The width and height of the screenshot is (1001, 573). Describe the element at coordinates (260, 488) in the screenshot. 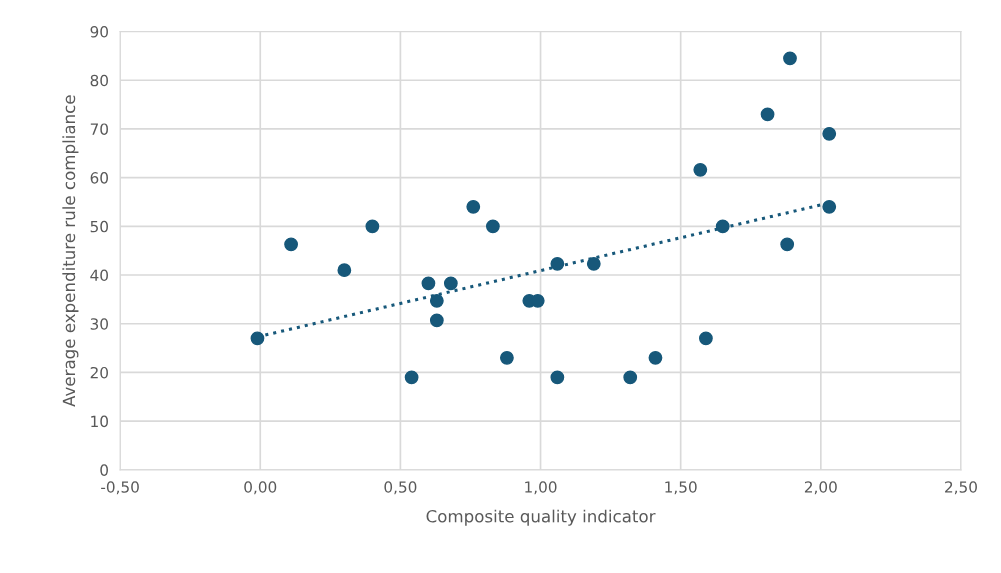

I see `x-tick-label: 0,00` at that location.